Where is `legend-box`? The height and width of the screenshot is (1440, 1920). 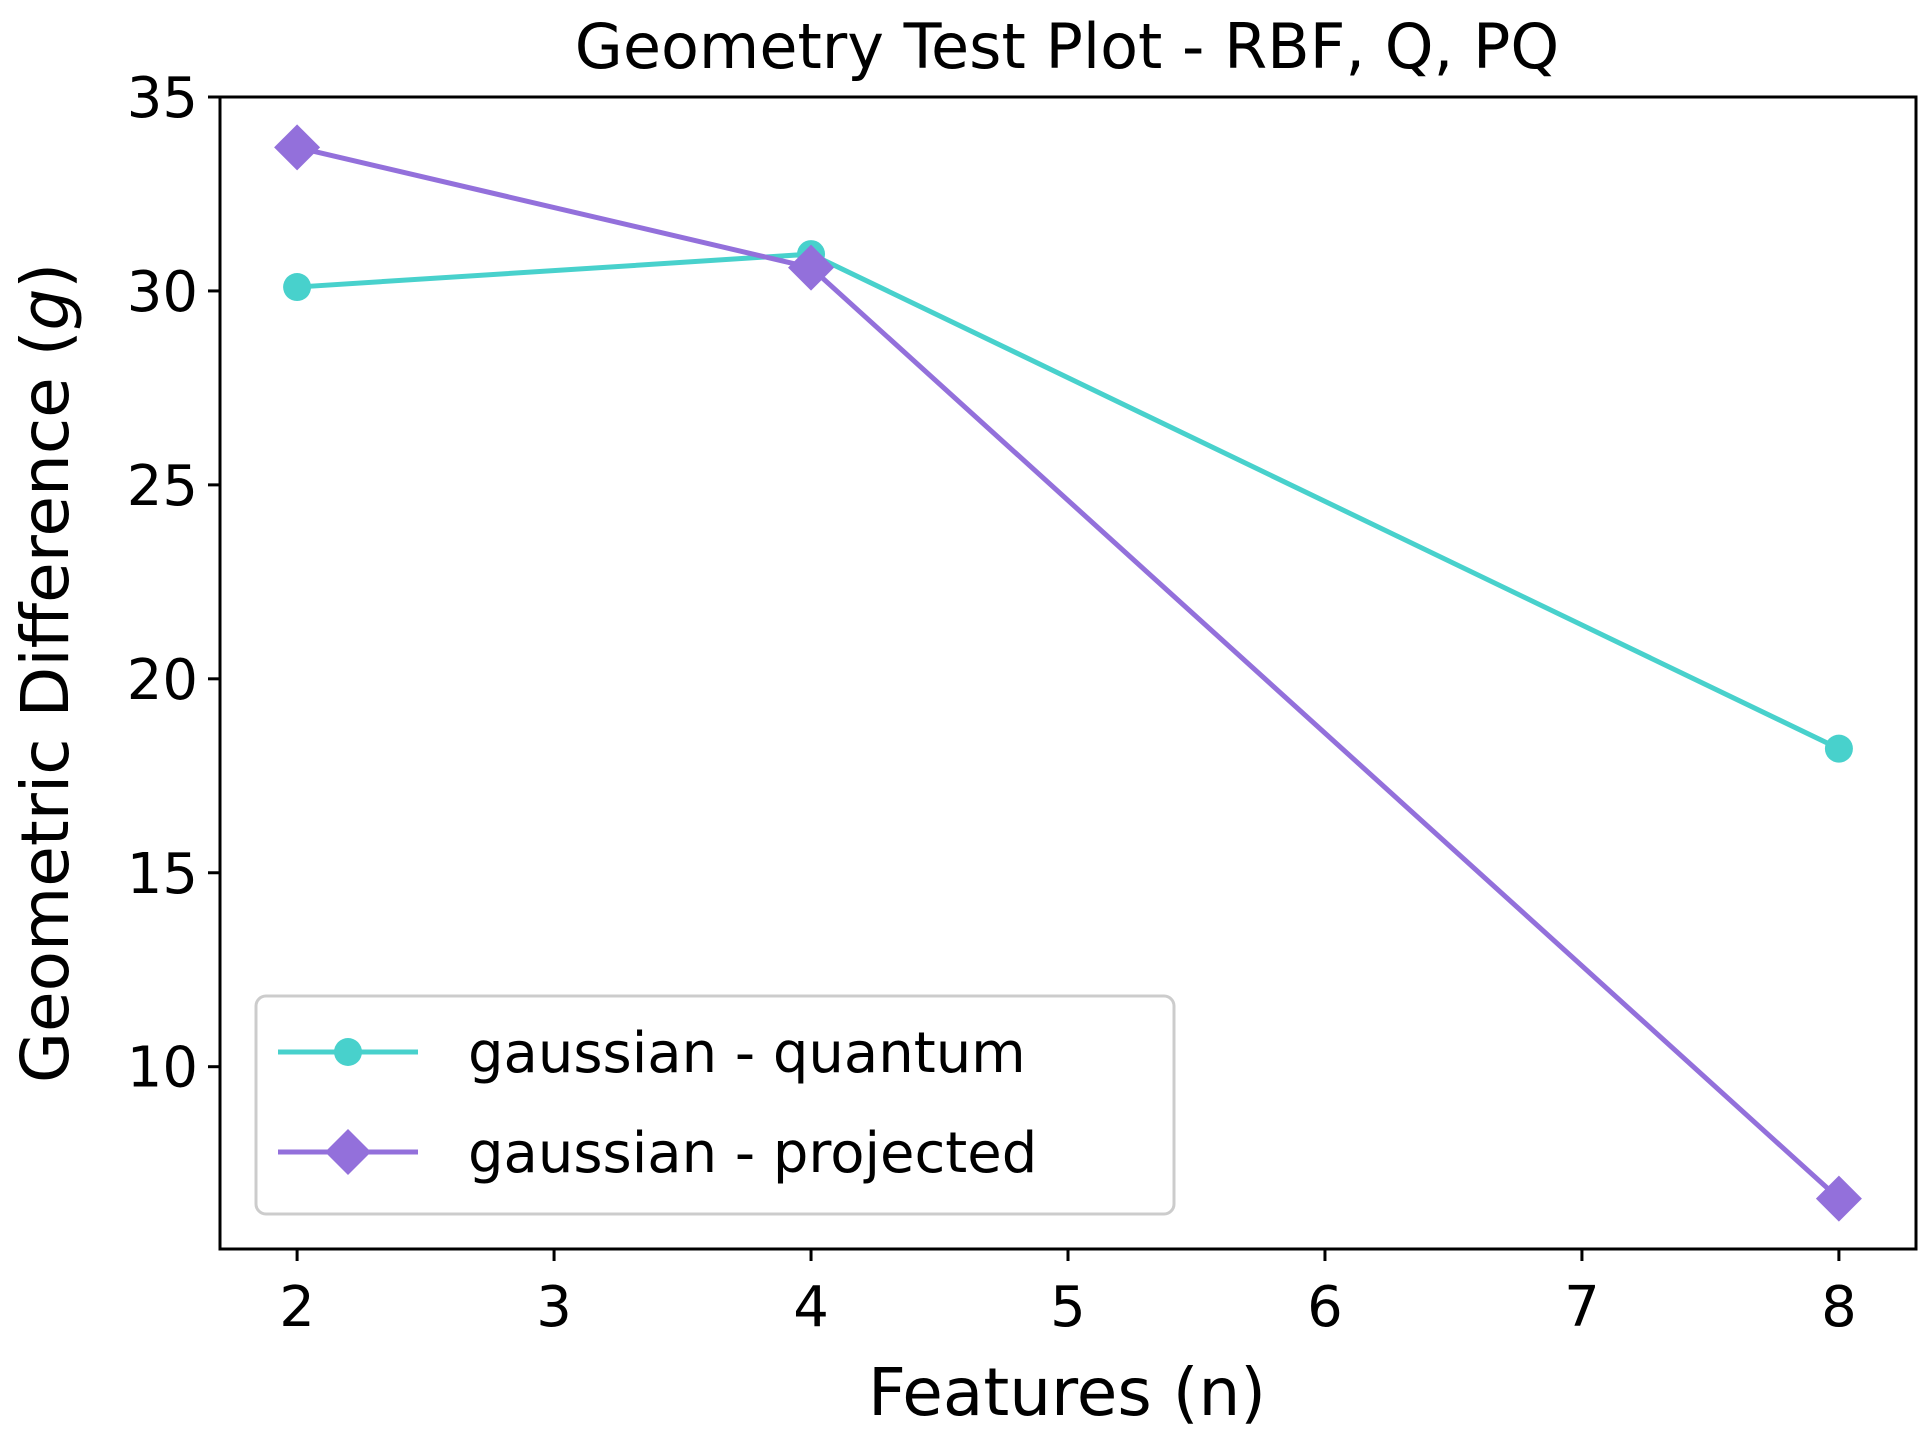
legend-box is located at coordinates (715, 1105).